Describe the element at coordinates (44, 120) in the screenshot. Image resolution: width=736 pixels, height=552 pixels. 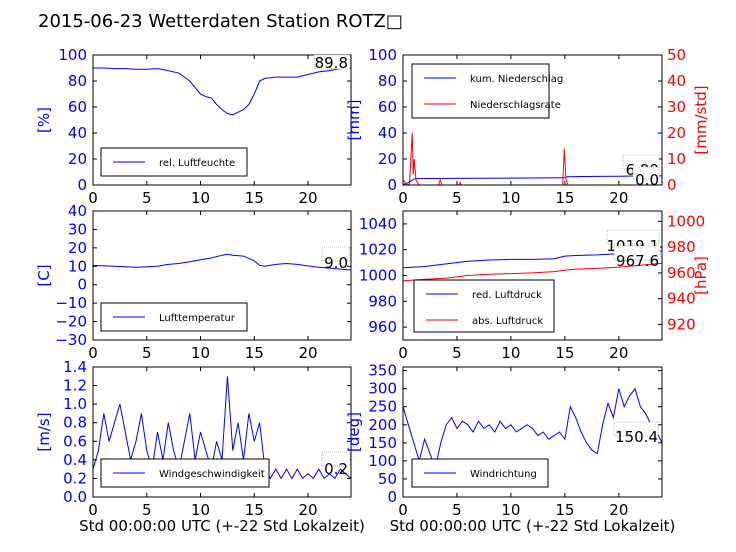
I see `y-axis-label-humidity: [%]` at that location.